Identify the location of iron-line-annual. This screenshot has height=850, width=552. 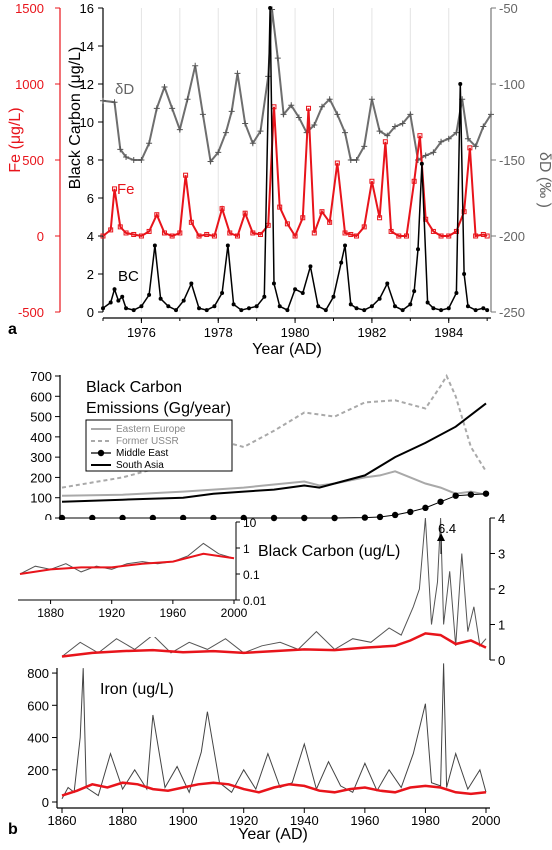
(274, 731).